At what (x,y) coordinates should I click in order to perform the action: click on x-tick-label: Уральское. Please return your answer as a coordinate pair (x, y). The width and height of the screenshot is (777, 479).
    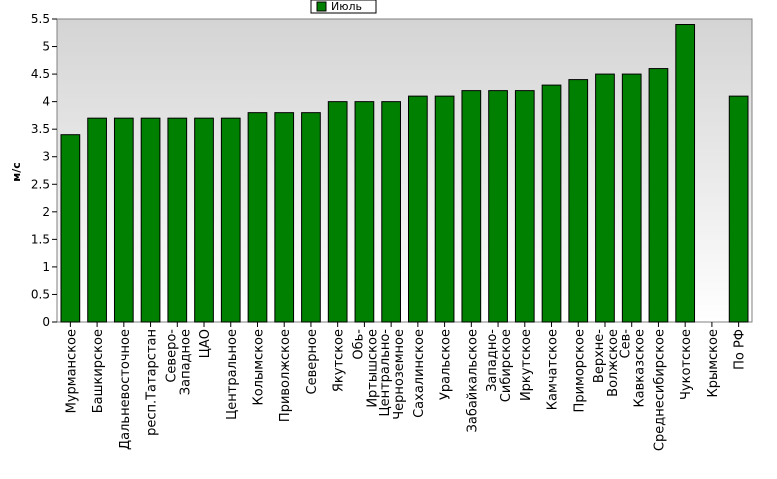
    Looking at the image, I should click on (446, 364).